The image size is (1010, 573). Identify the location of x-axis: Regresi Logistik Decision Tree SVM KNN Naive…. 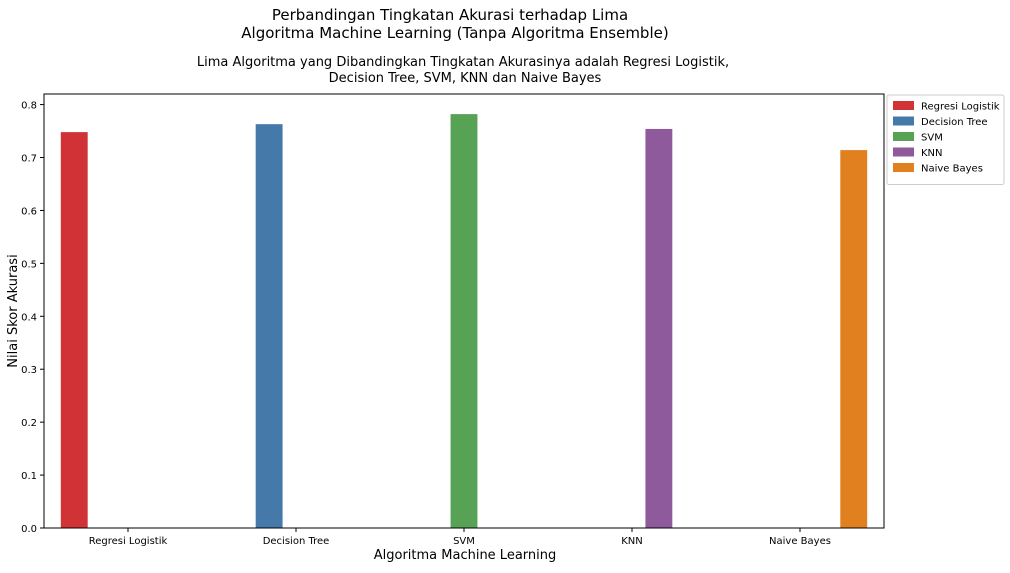
(460, 537).